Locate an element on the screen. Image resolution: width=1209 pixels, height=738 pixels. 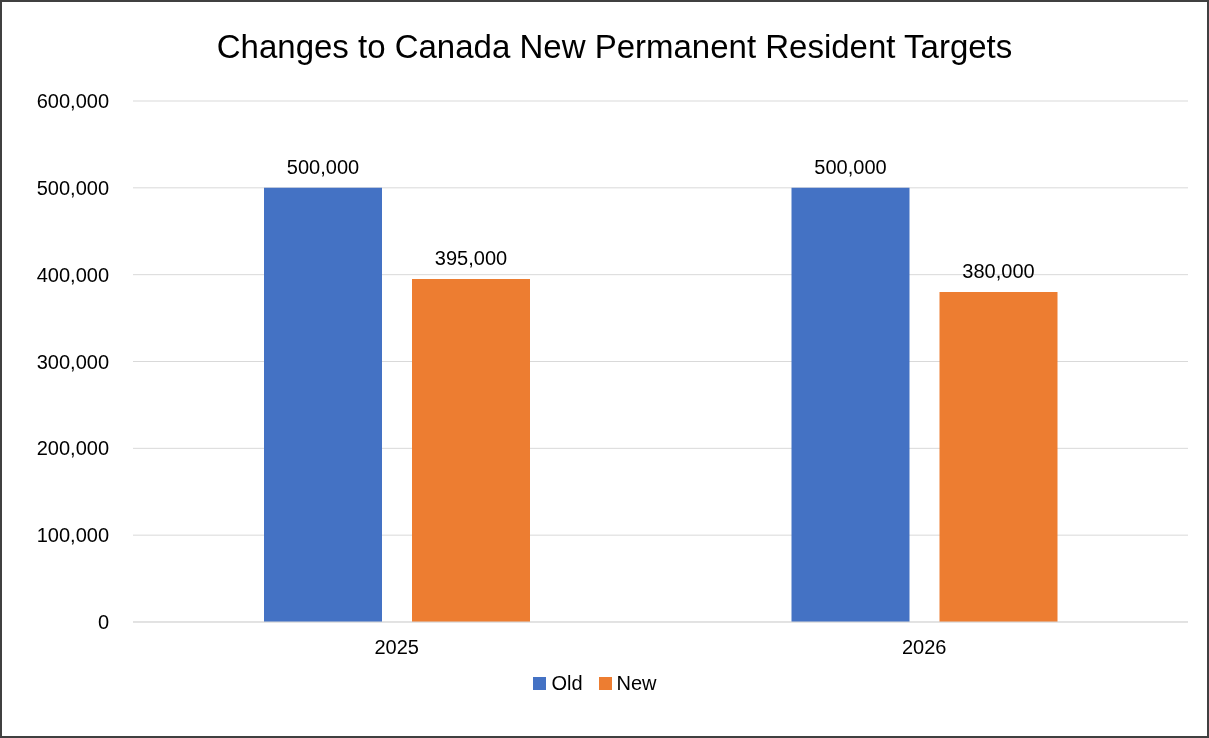
y-tick-label: 400,000 is located at coordinates (72, 274).